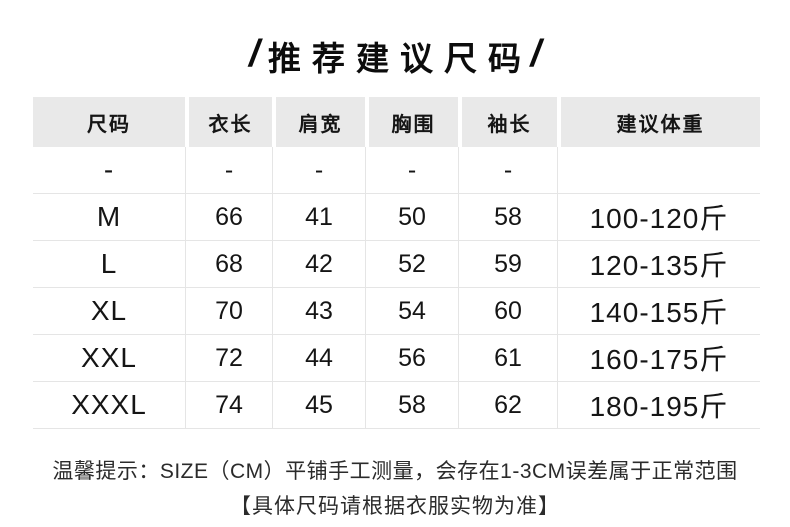 This screenshot has width=790, height=527. I want to click on table-cell: L, so click(109, 264).